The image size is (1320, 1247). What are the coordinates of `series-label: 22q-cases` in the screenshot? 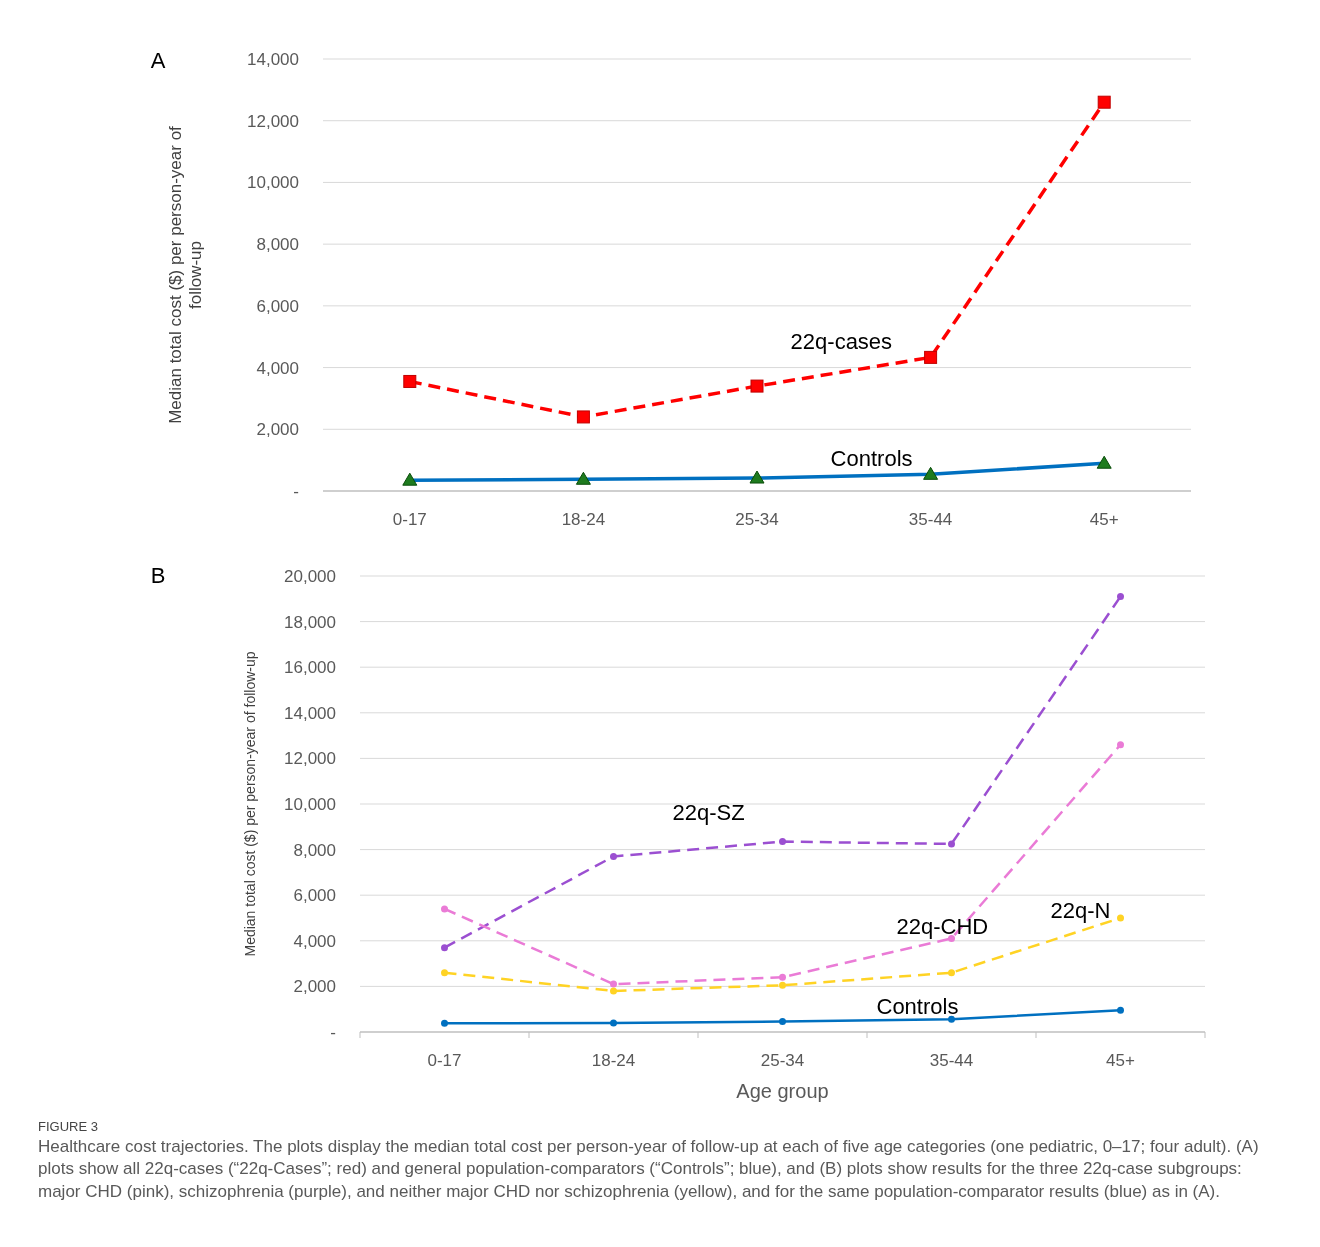 It's located at (841, 342).